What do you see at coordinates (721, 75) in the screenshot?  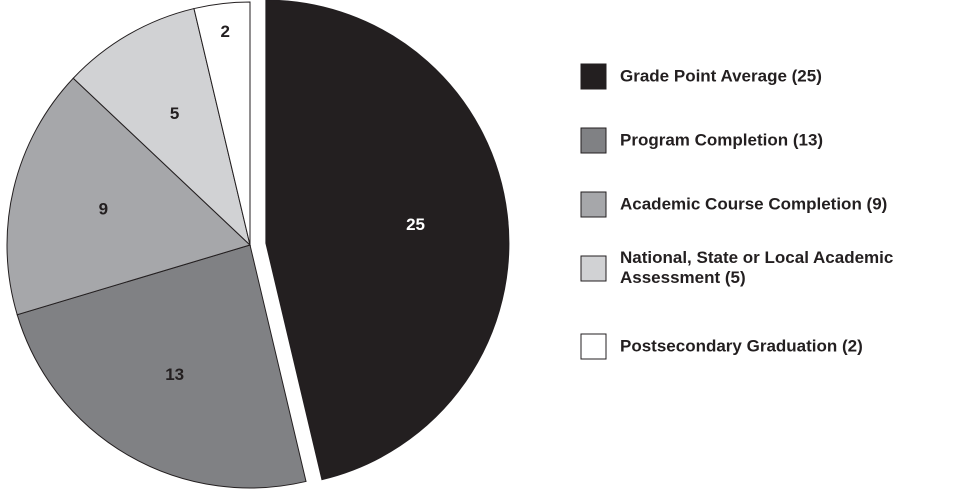 I see `legend-label: Grade Point Average (25)` at bounding box center [721, 75].